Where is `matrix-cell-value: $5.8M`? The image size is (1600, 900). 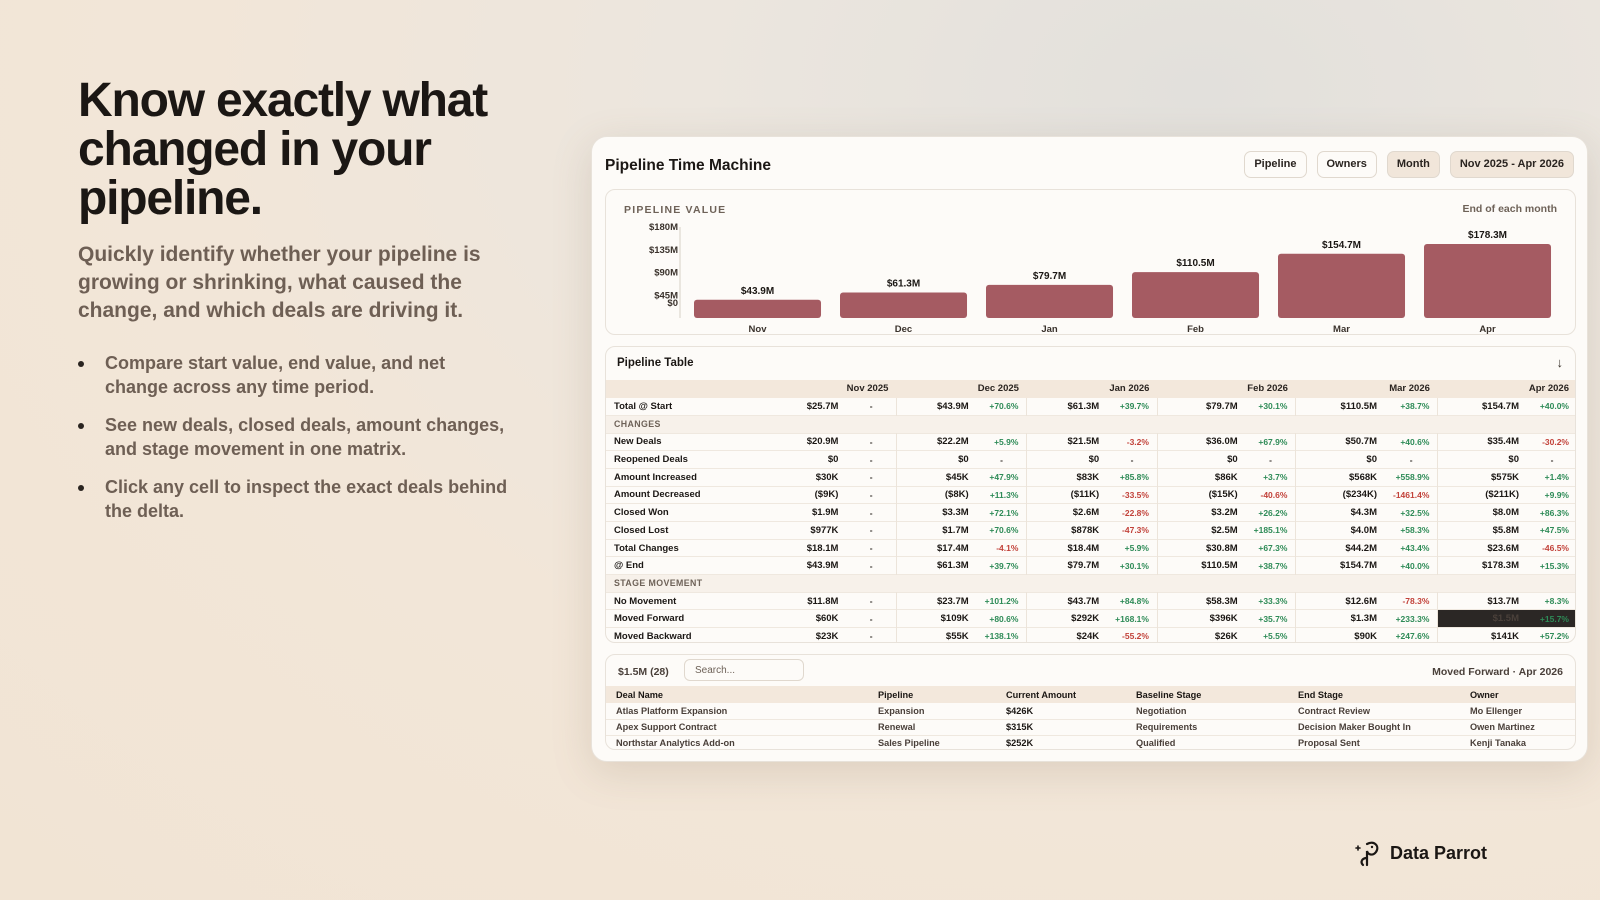
matrix-cell-value: $5.8M is located at coordinates (1505, 530).